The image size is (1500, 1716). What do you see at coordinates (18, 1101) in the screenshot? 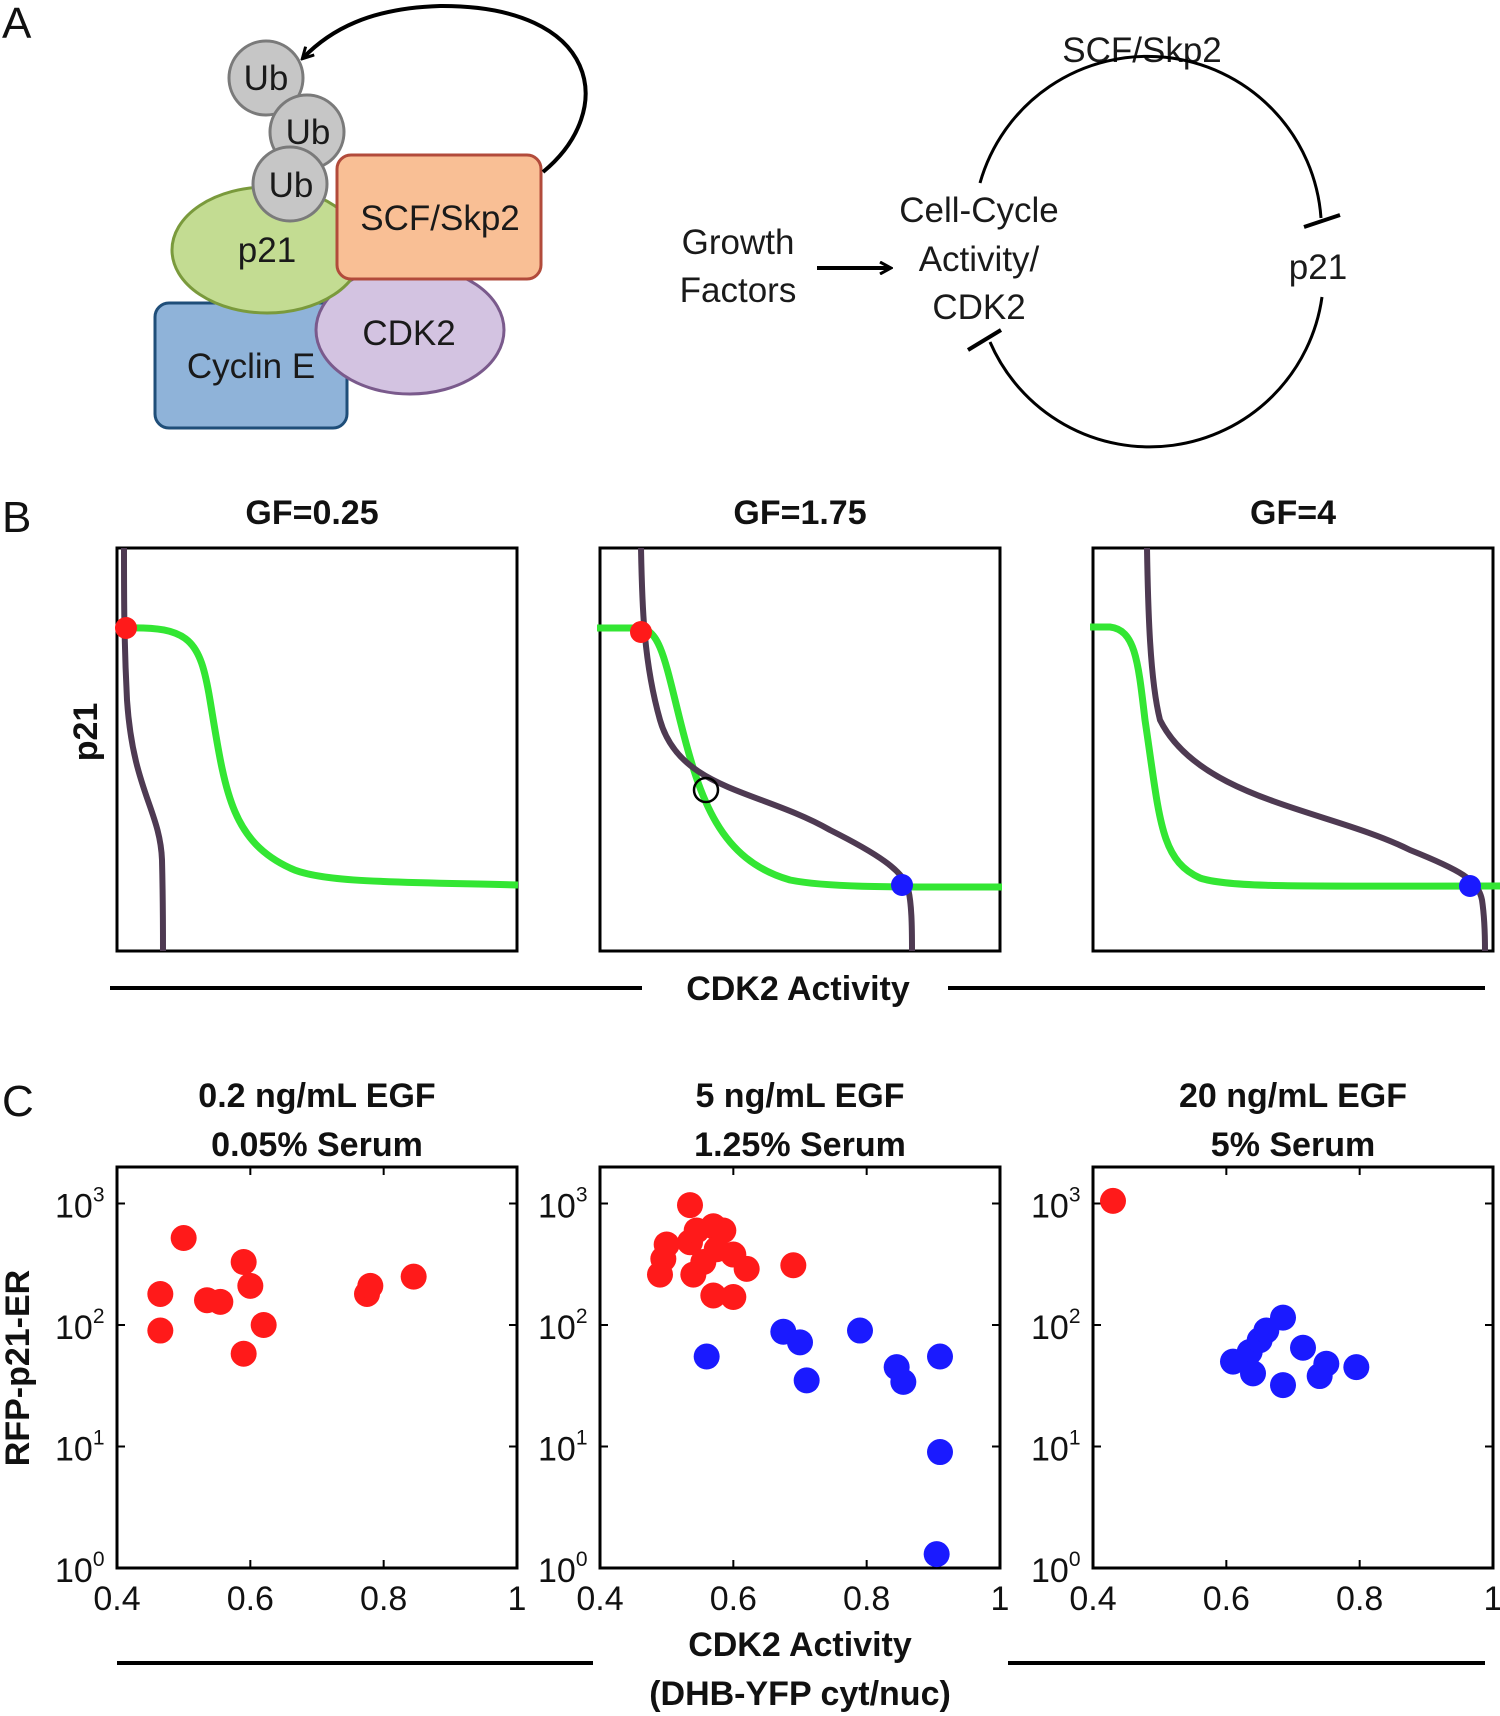
I see `panel-letter-c: C` at bounding box center [18, 1101].